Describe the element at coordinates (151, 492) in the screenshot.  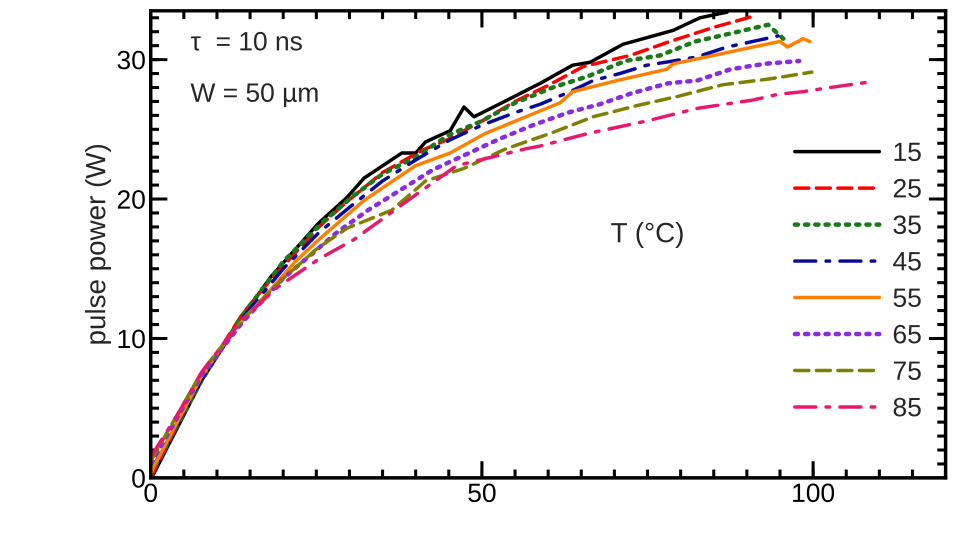
I see `x-tick-label: 0` at that location.